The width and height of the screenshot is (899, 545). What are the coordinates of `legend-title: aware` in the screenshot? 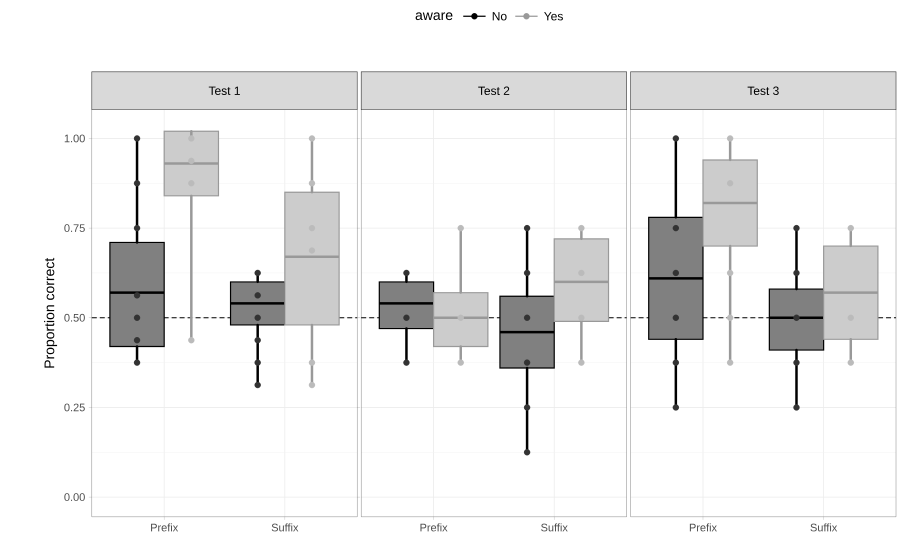 It's located at (434, 16).